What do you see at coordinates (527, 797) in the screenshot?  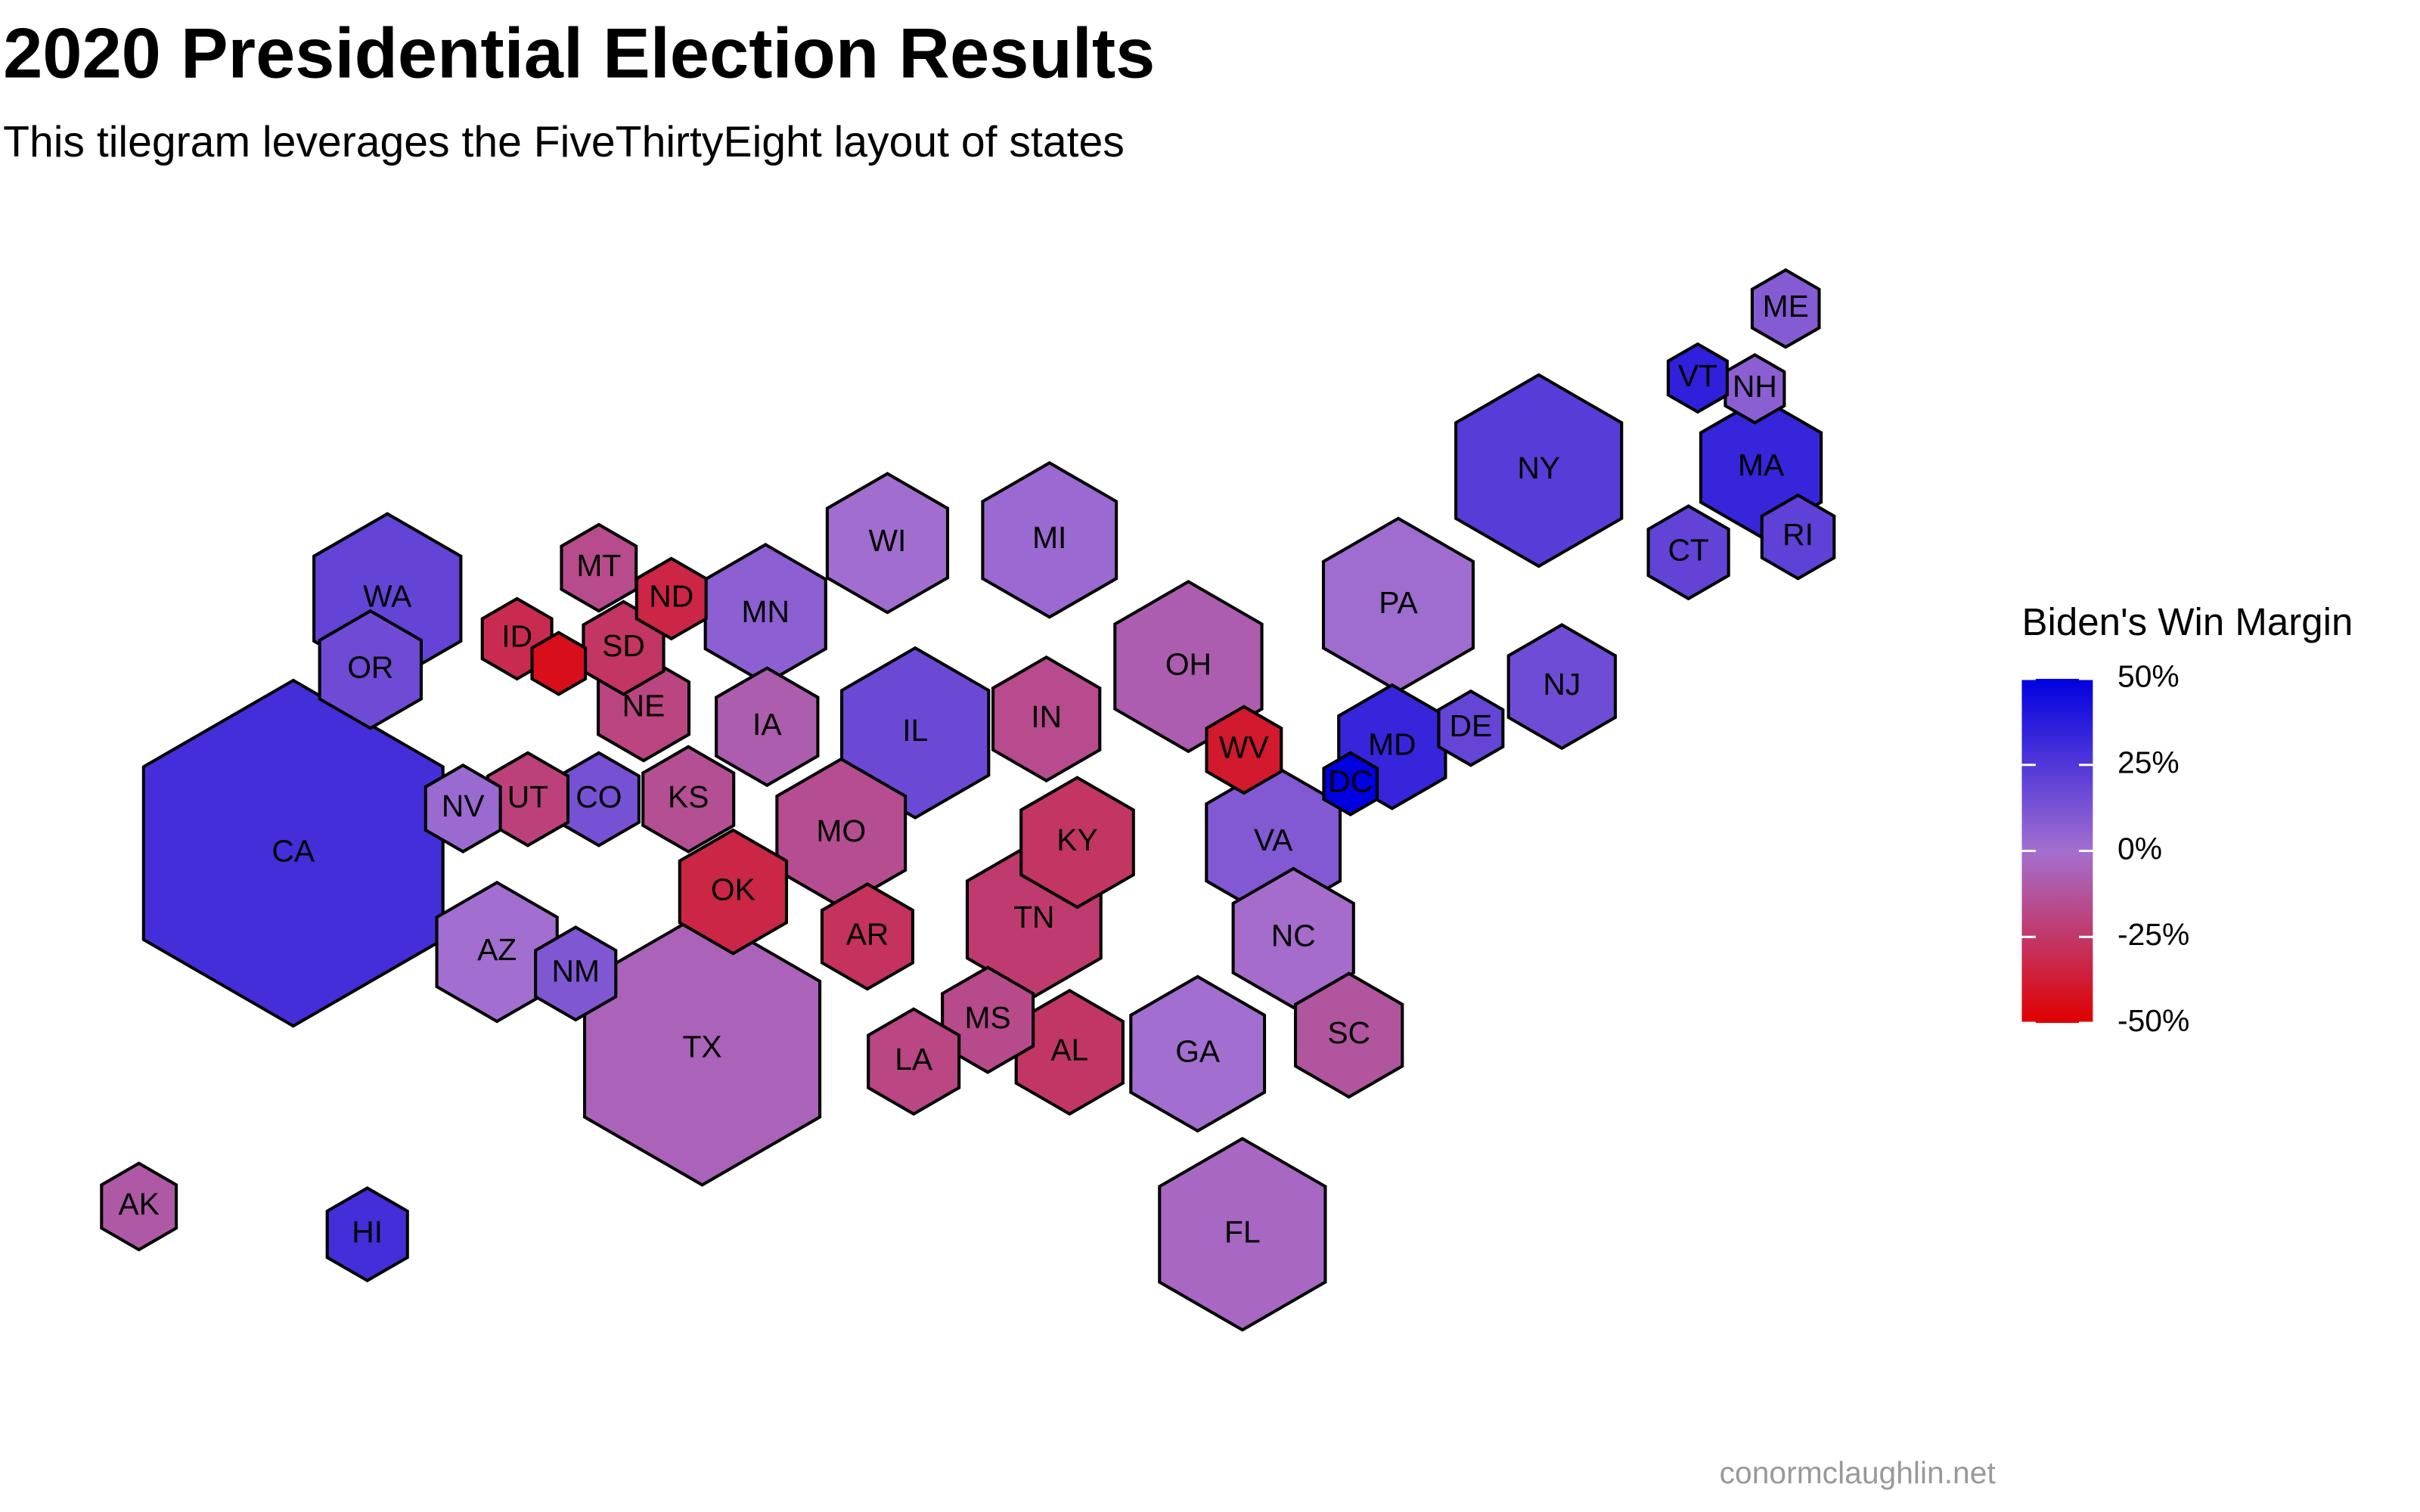 I see `state-label: UT` at bounding box center [527, 797].